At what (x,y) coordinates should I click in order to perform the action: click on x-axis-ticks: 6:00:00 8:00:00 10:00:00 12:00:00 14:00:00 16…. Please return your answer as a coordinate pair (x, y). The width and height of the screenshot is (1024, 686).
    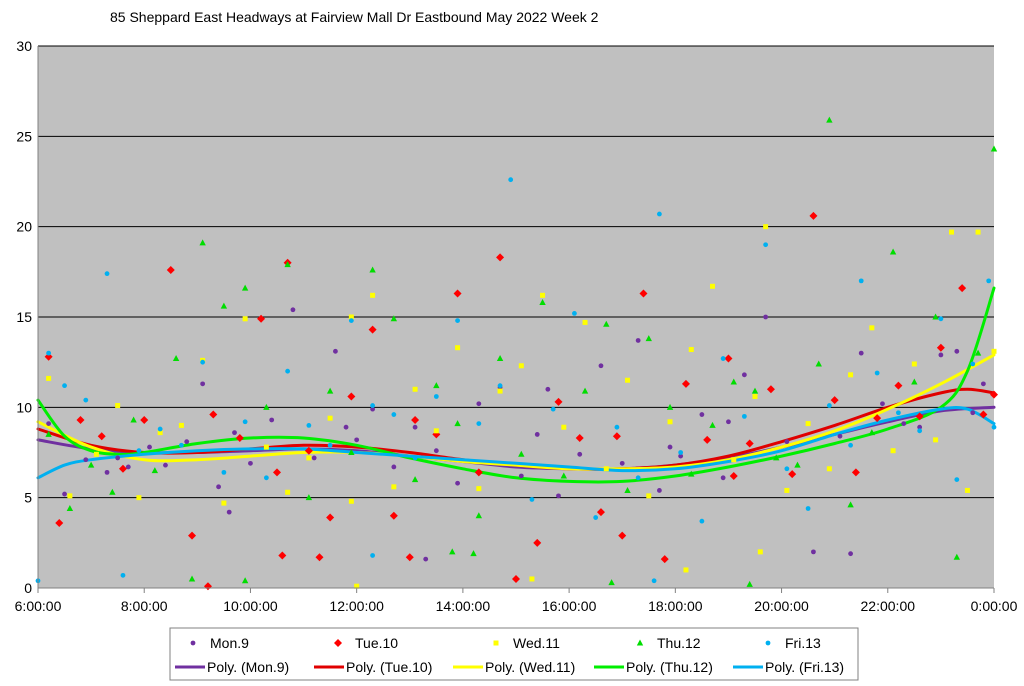
    Looking at the image, I should click on (516, 601).